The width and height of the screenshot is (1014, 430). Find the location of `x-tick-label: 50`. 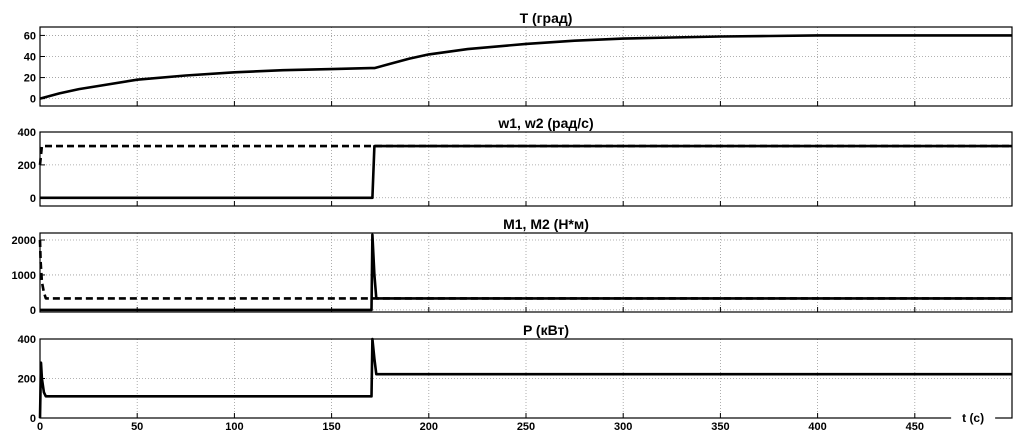

x-tick-label: 50 is located at coordinates (137, 425).